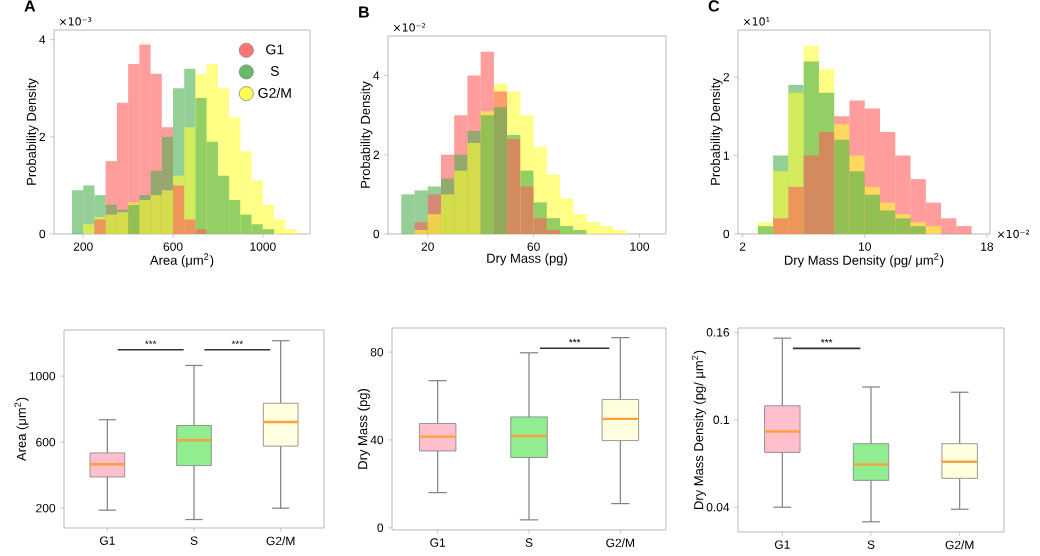  Describe the element at coordinates (364, 12) in the screenshot. I see `chart-title: B` at that location.